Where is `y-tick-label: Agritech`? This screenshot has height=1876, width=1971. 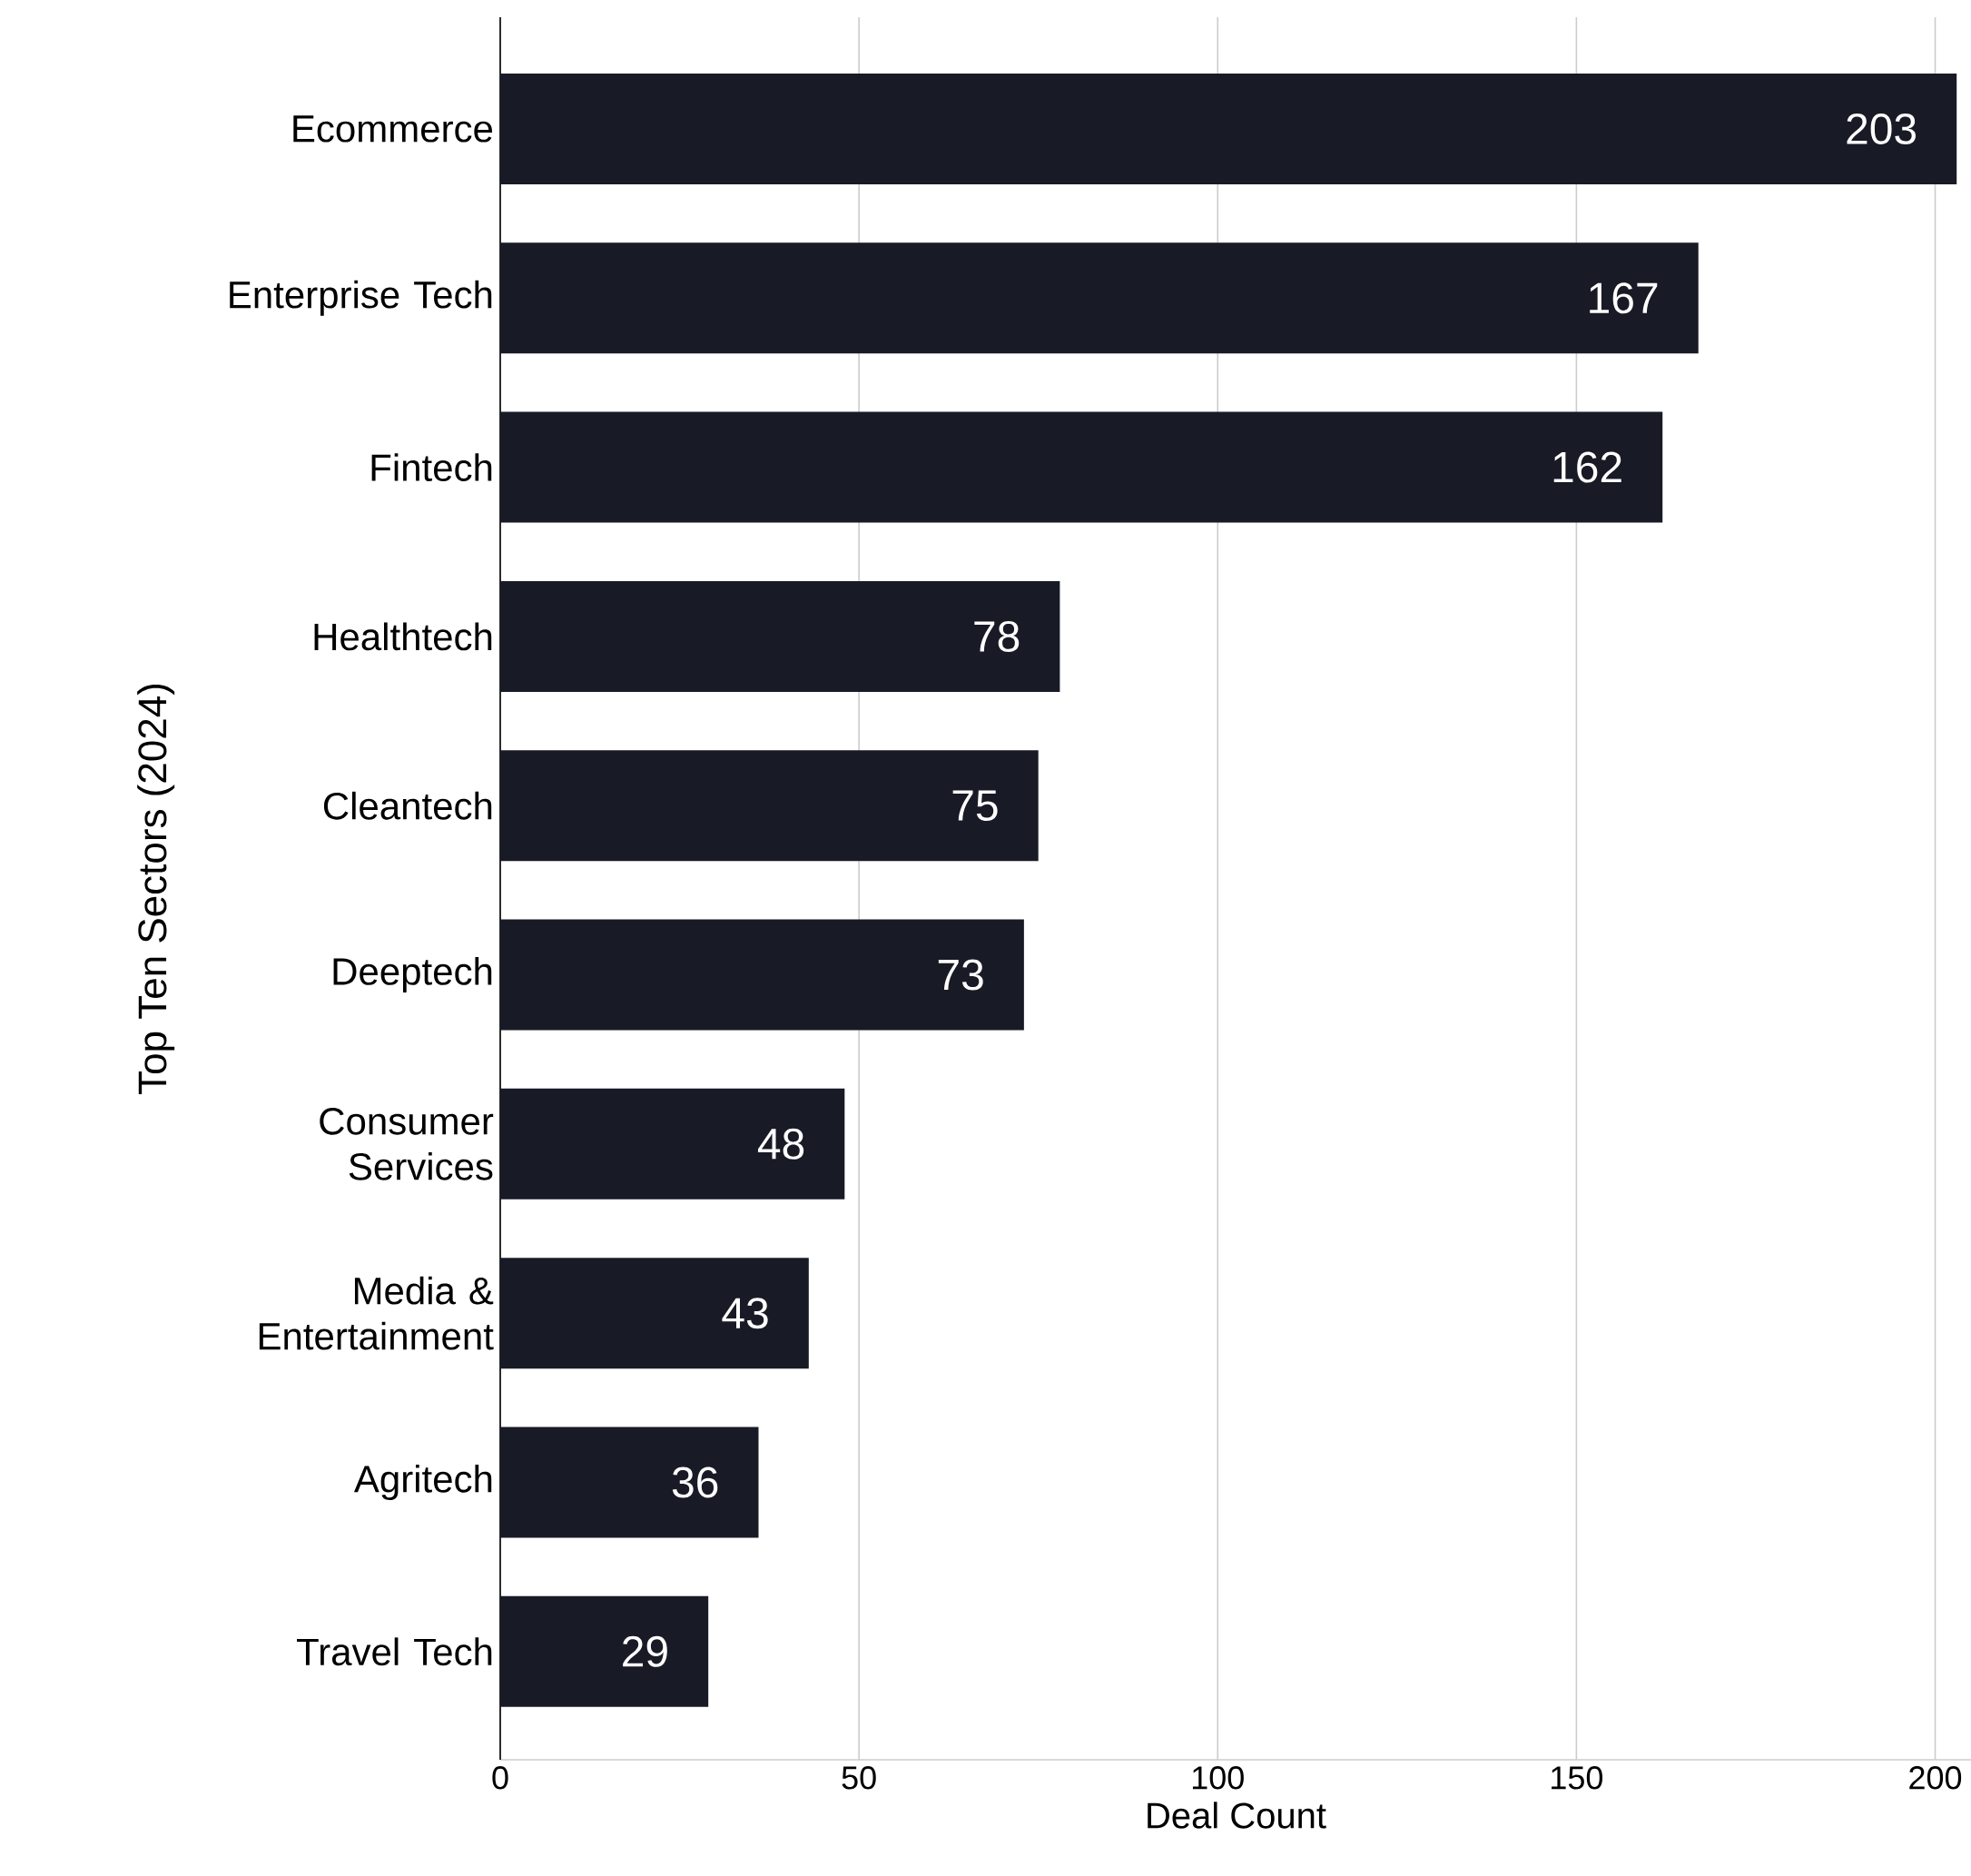
y-tick-label: Agritech is located at coordinates (422, 1483).